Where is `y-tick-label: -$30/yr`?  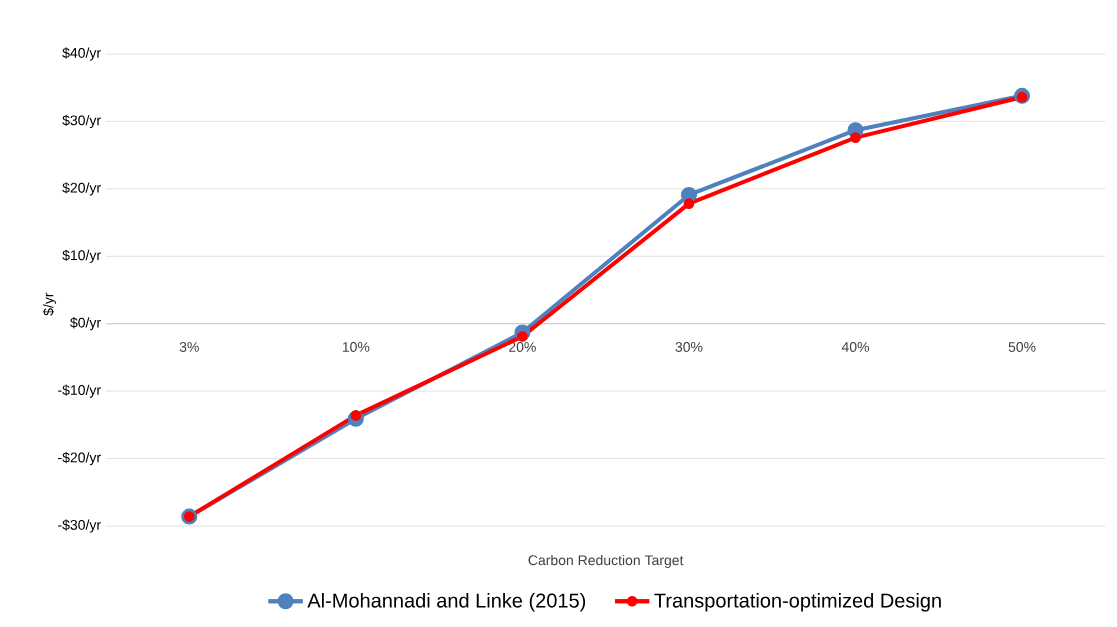
y-tick-label: -$30/yr is located at coordinates (79, 526).